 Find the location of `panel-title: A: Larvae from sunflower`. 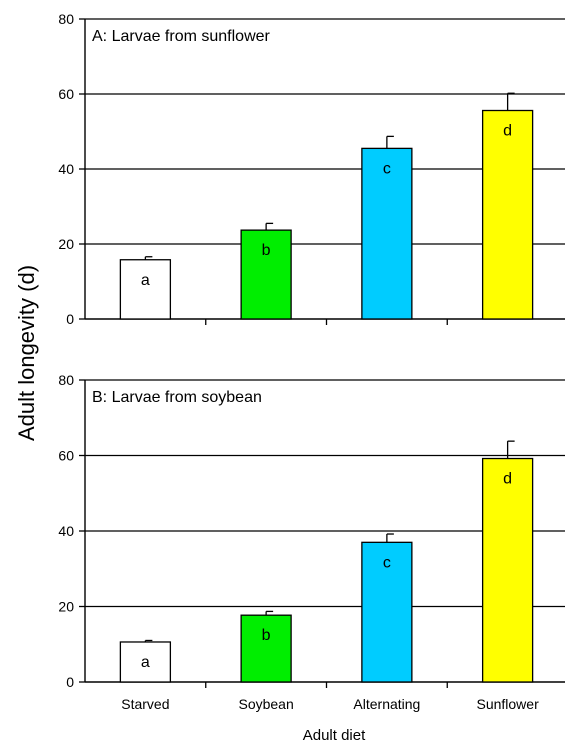

panel-title: A: Larvae from sunflower is located at coordinates (181, 36).